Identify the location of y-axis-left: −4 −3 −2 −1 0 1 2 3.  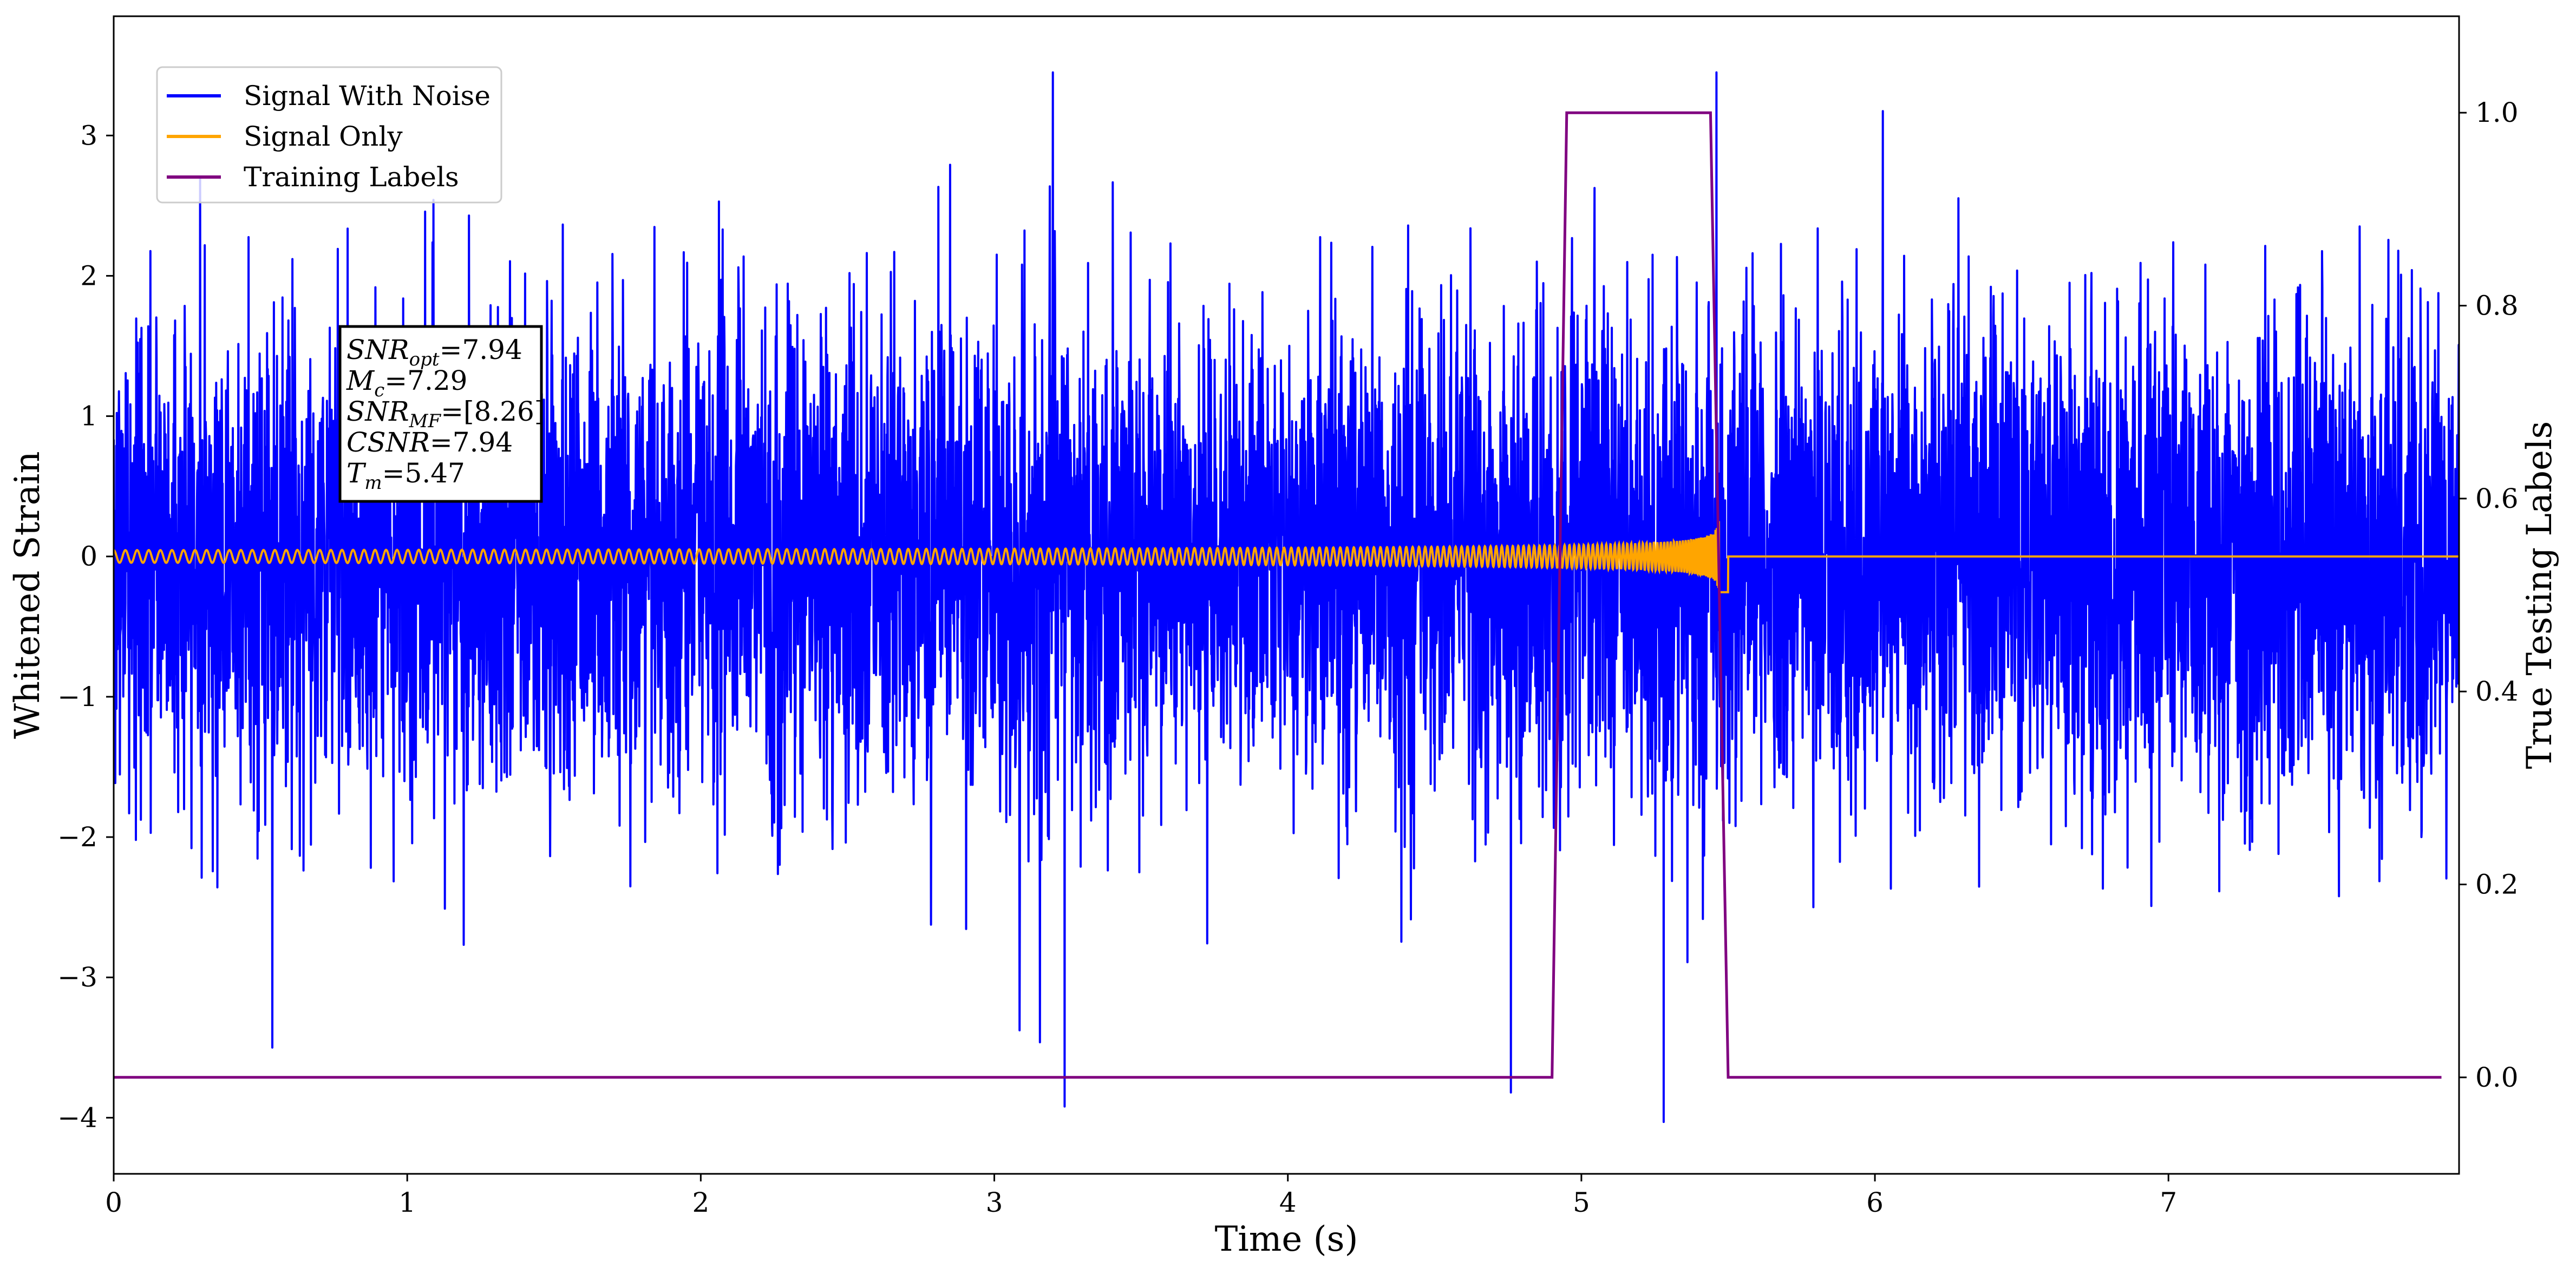
(86, 626).